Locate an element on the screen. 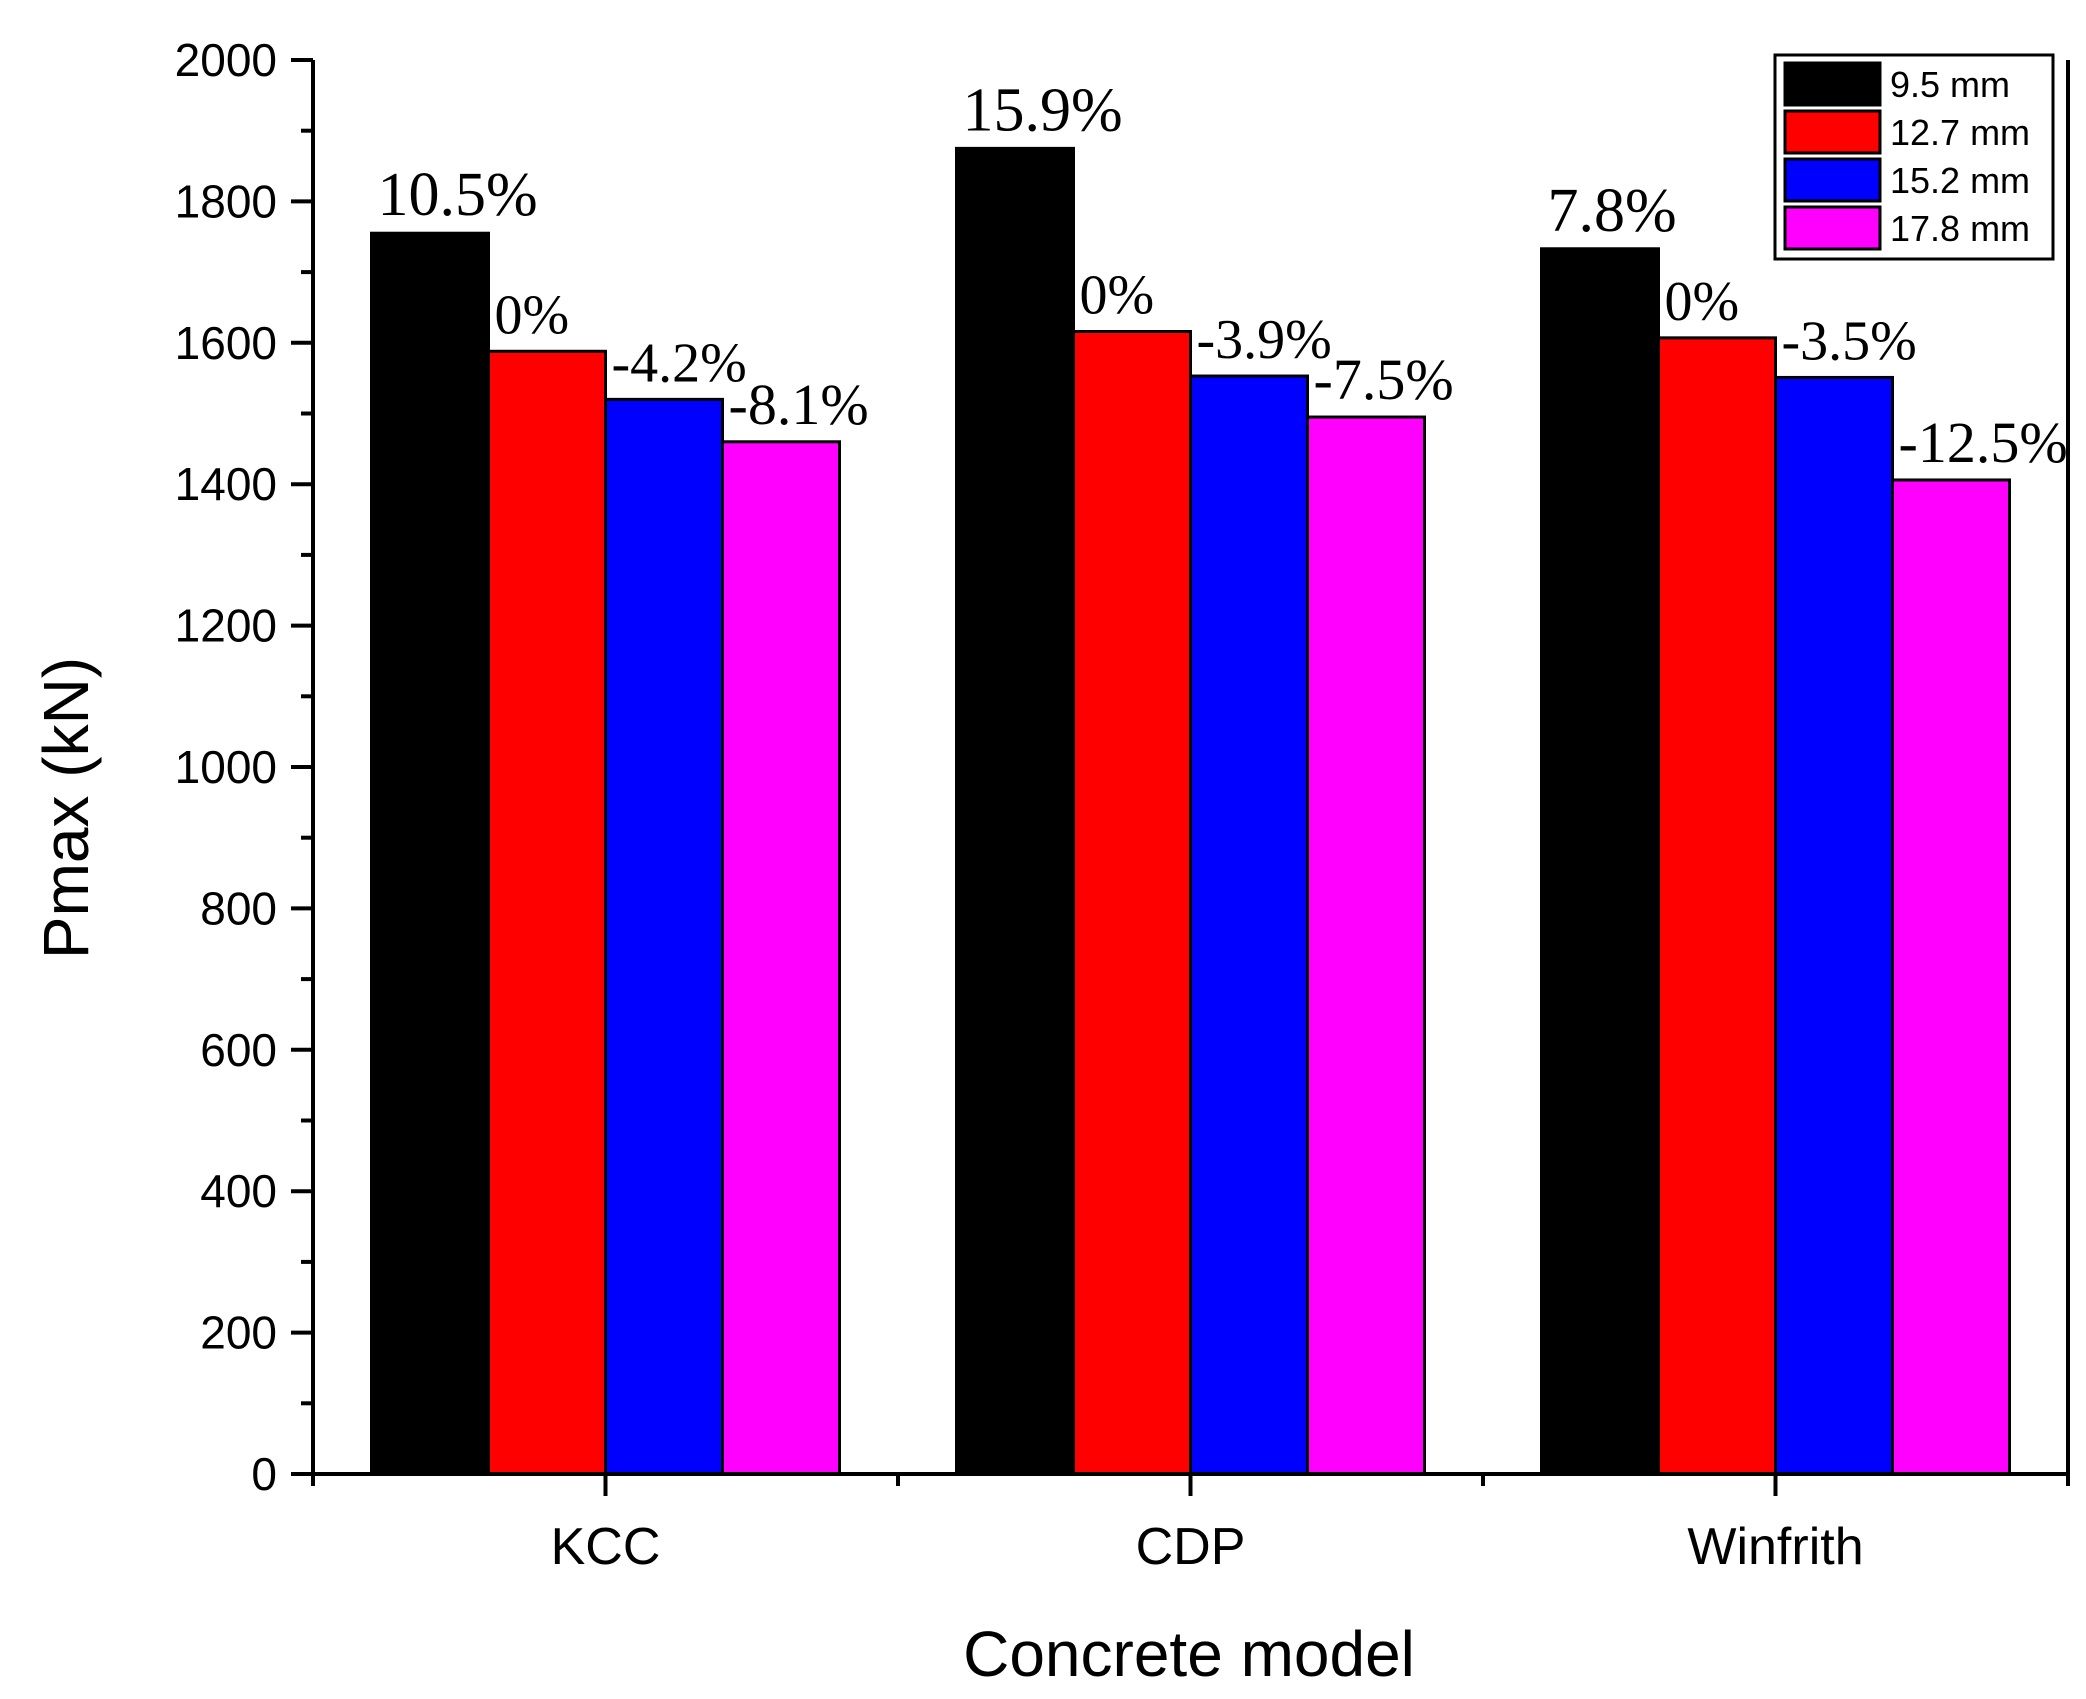 The image size is (2086, 1699). data-label: -12.5% is located at coordinates (1983, 442).